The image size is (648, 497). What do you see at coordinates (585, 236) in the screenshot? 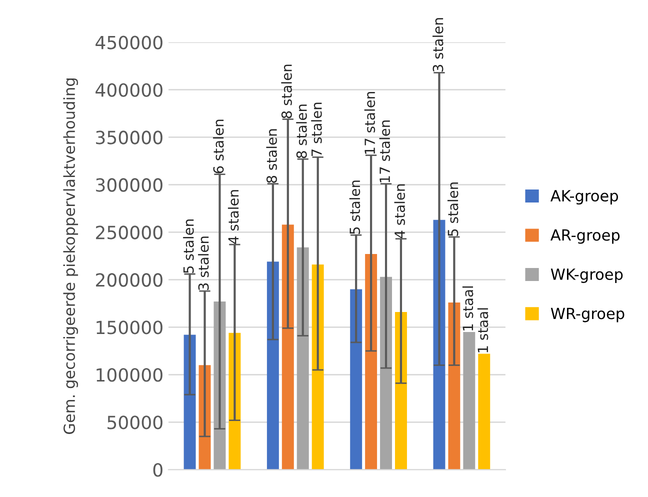
I see `legend-label: AR-groep` at bounding box center [585, 236].